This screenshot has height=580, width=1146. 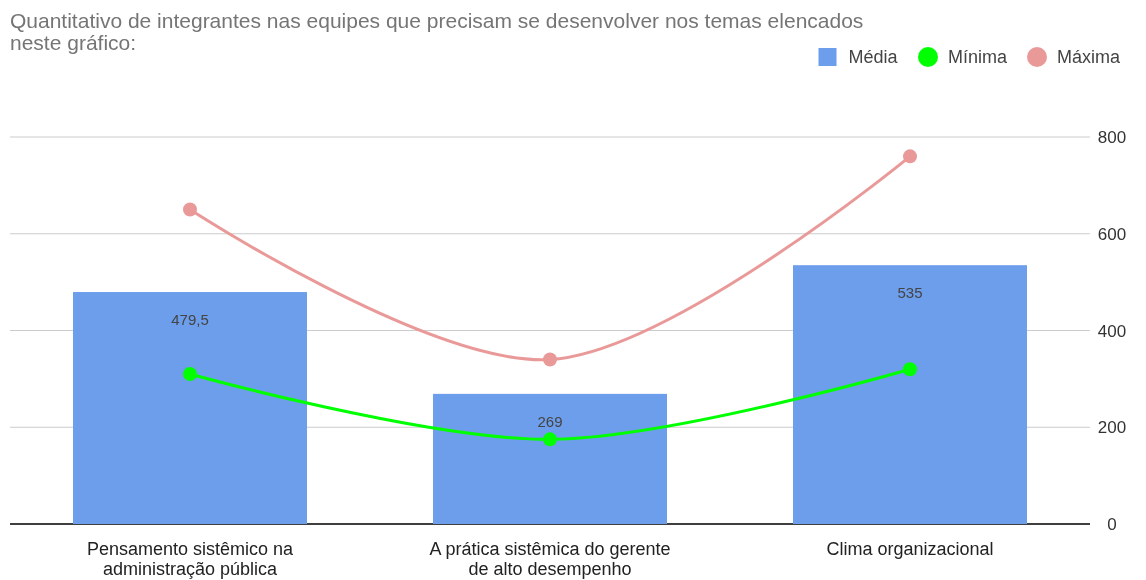 I want to click on data-label: 269, so click(x=550, y=421).